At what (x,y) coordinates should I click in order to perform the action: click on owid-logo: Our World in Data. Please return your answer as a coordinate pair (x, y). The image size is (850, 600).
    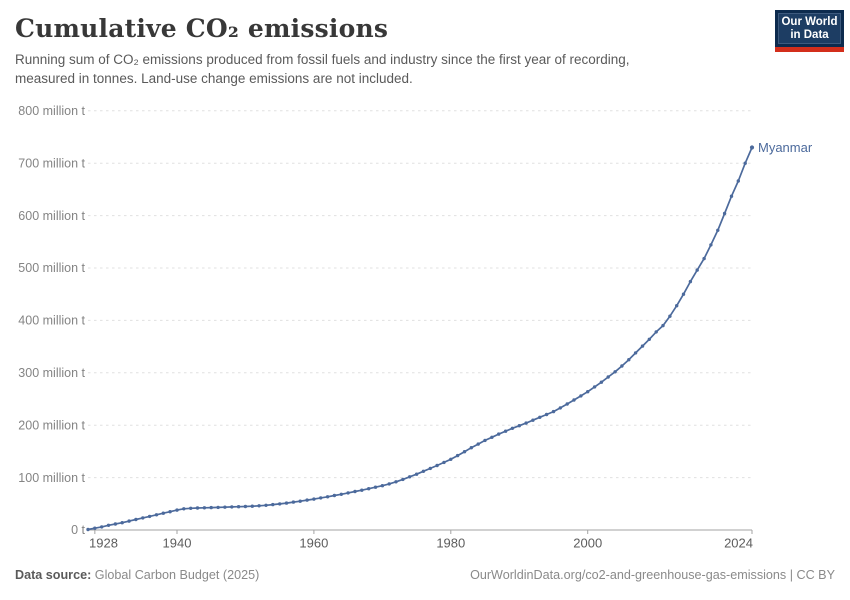
    Looking at the image, I should click on (809, 31).